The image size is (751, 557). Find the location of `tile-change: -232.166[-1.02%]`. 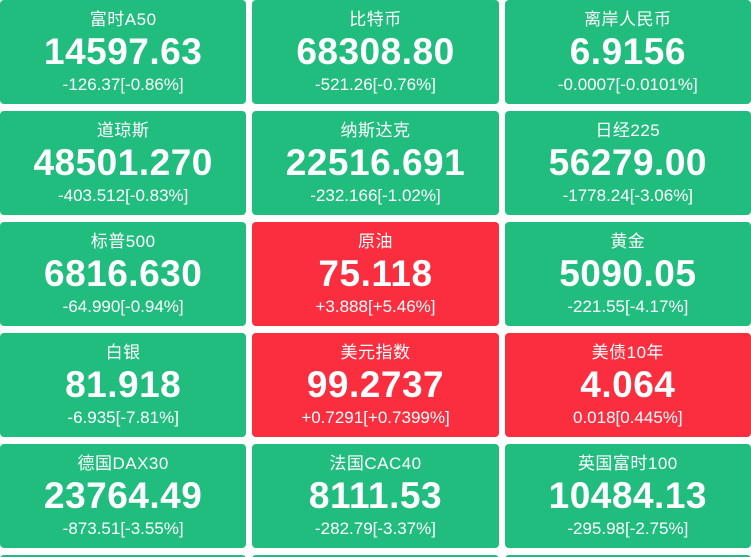

tile-change: -232.166[-1.02%] is located at coordinates (375, 195).